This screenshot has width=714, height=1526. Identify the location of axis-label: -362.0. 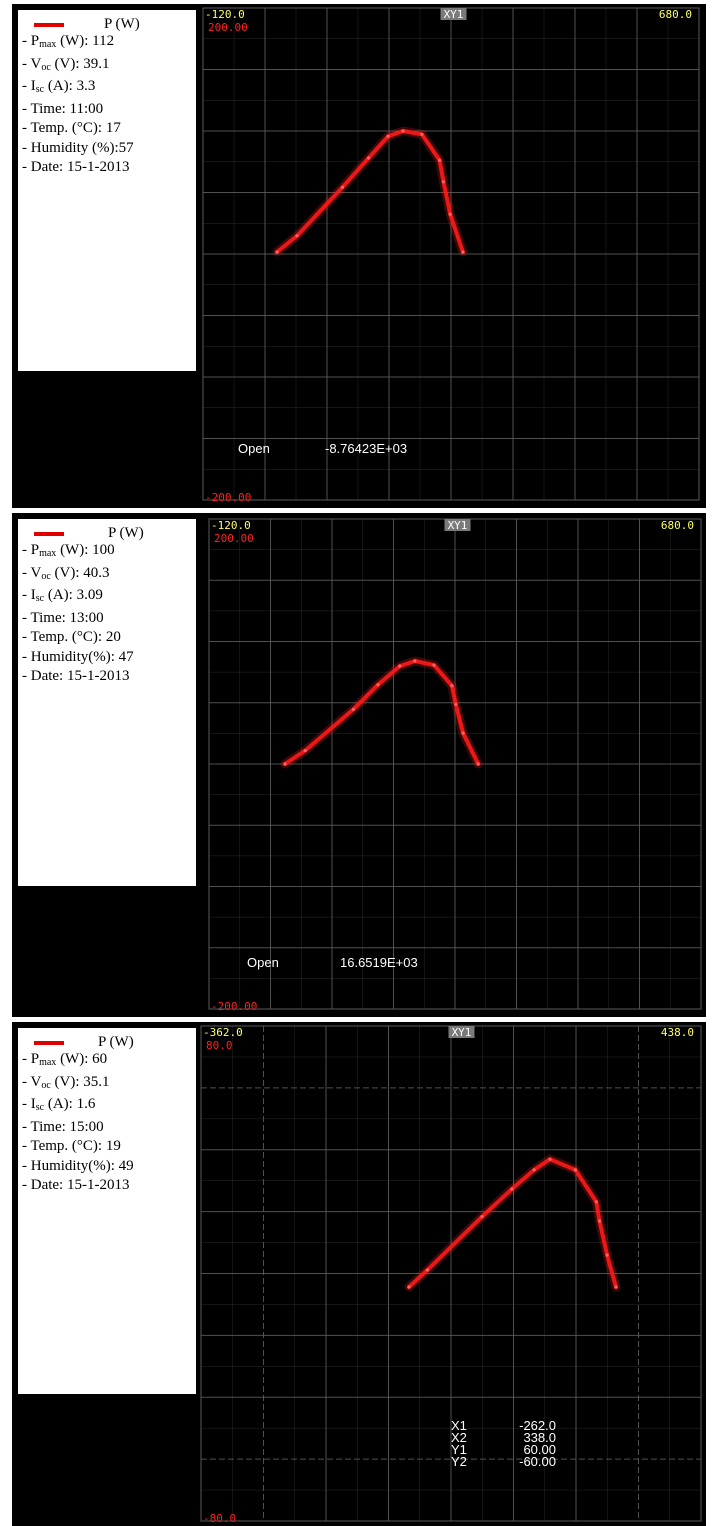
(223, 1032).